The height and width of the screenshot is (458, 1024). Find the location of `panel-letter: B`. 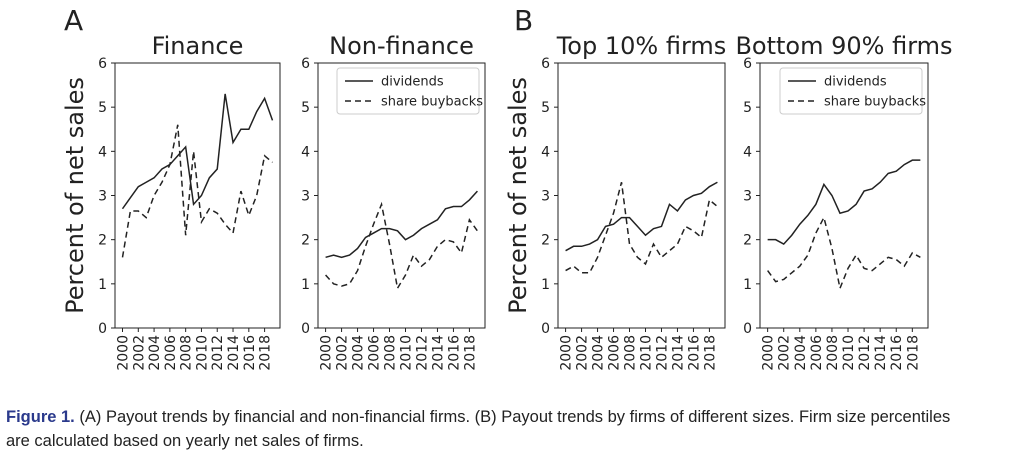

panel-letter: B is located at coordinates (523, 20).